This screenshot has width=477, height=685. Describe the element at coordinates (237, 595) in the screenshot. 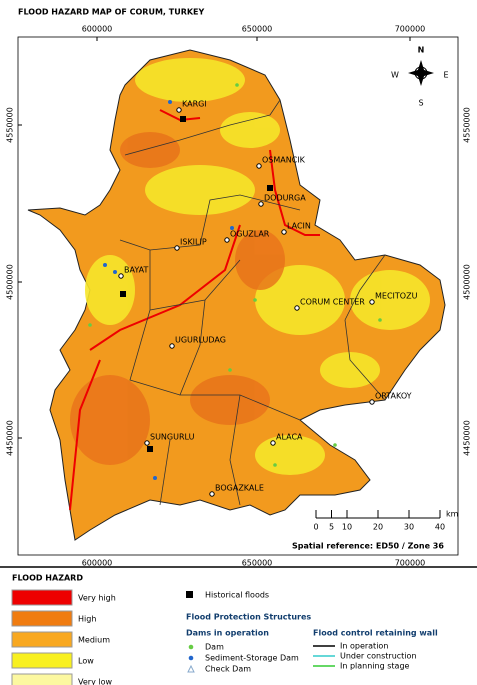

I see `historical-floods-label: Historical floods` at that location.